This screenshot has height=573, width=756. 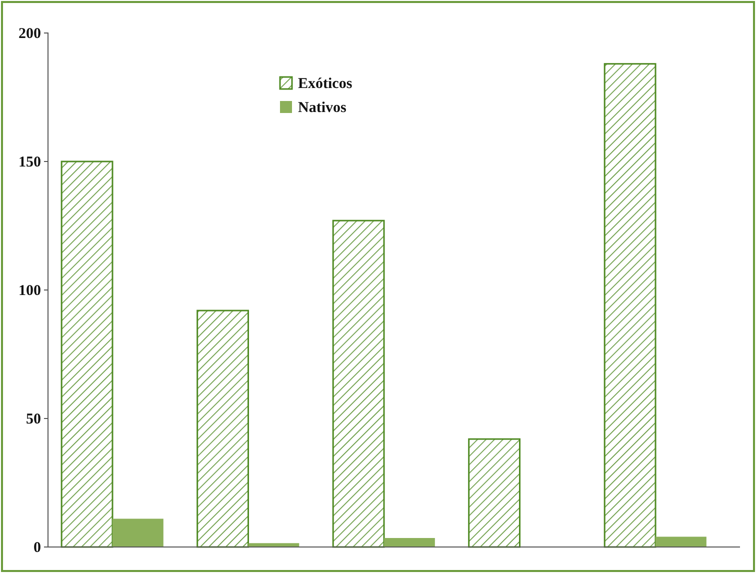 What do you see at coordinates (29, 162) in the screenshot?
I see `y-tick-label: 150` at bounding box center [29, 162].